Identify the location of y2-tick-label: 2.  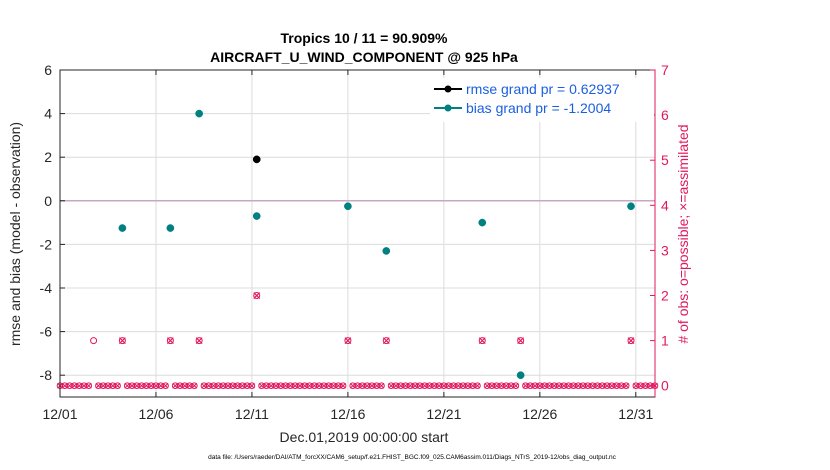
(665, 296).